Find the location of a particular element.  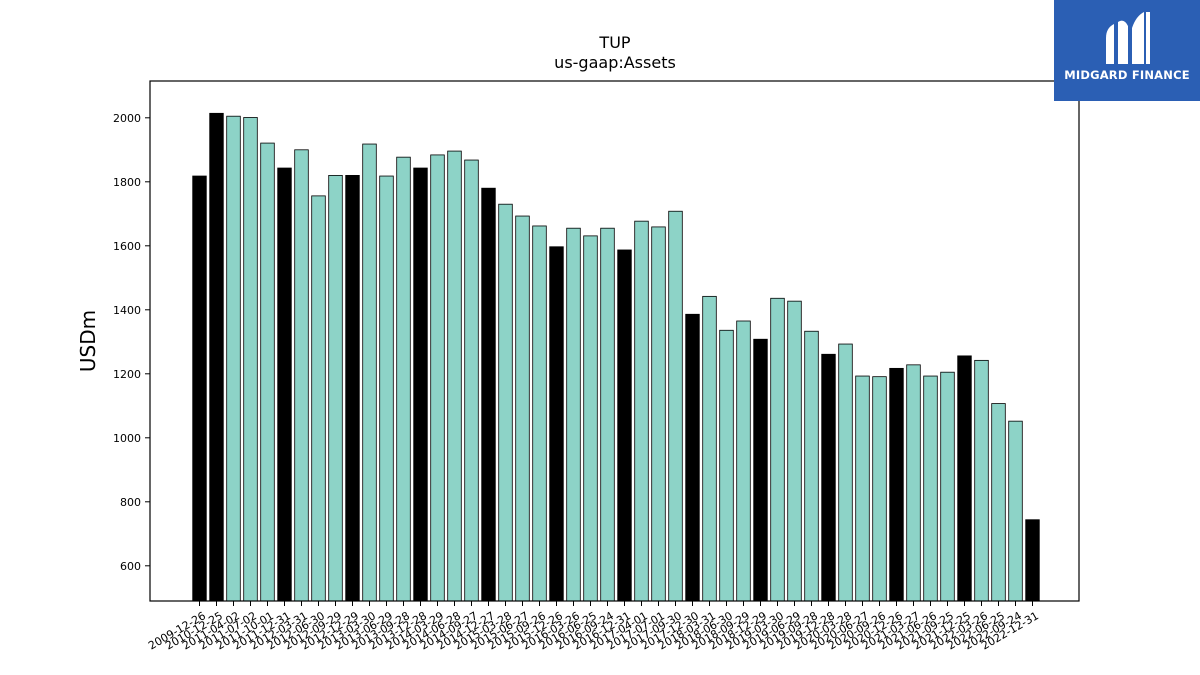

y-tick-label: 1000 is located at coordinates (127, 438).